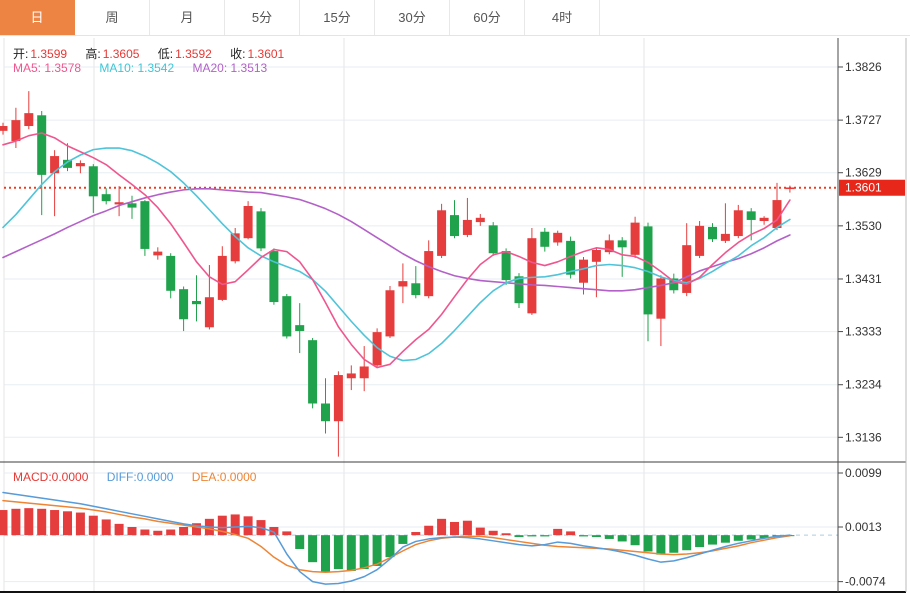 This screenshot has width=910, height=599. Describe the element at coordinates (863, 527) in the screenshot. I see `axis-tick-label: 0.0013` at that location.